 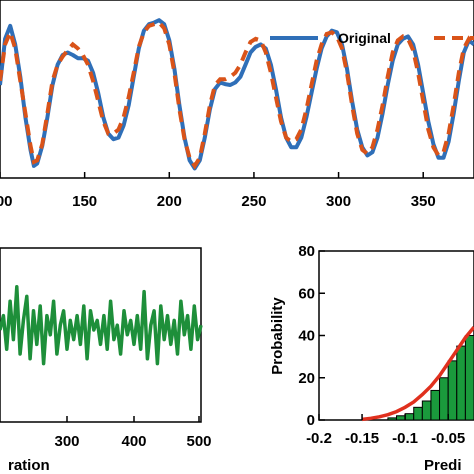 I want to click on x-tick-label: 350, so click(x=423, y=201).